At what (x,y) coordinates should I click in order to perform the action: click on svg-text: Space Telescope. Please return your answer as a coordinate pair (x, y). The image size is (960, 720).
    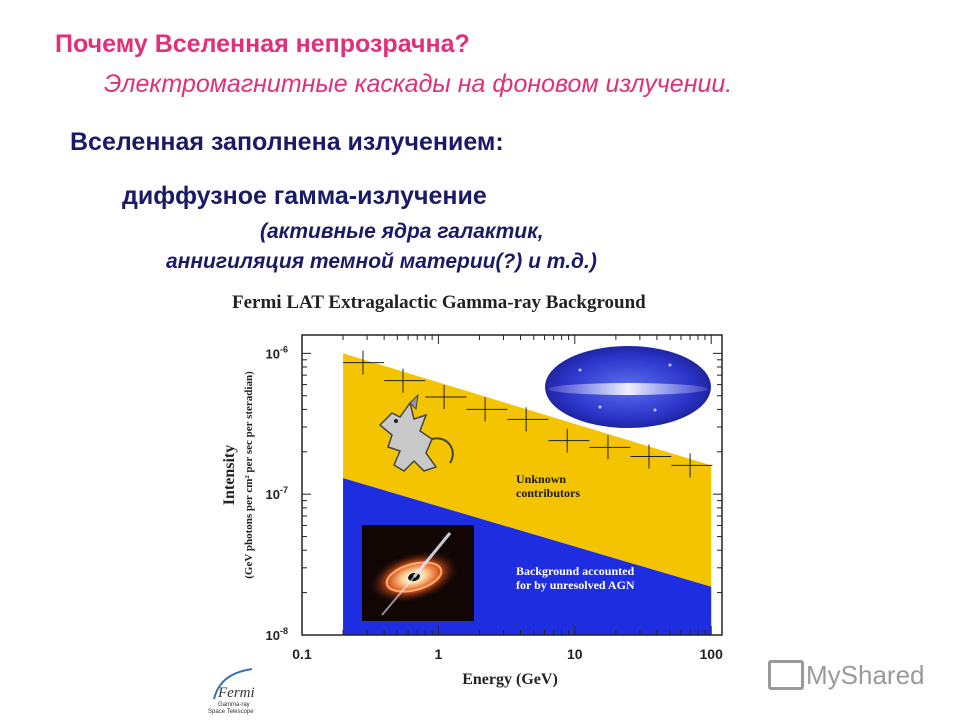
    Looking at the image, I should click on (231, 712).